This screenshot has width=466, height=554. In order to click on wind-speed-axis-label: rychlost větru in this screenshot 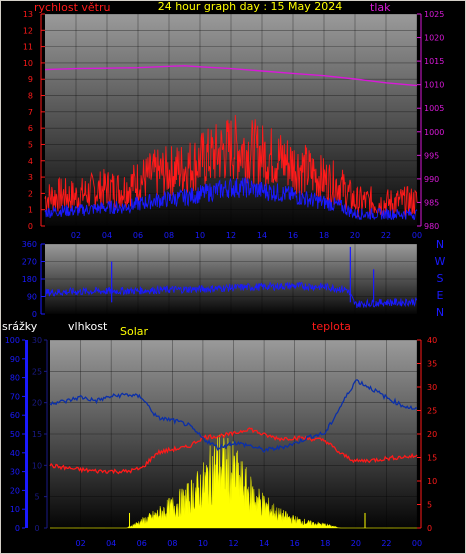, I will do `click(72, 7)`.